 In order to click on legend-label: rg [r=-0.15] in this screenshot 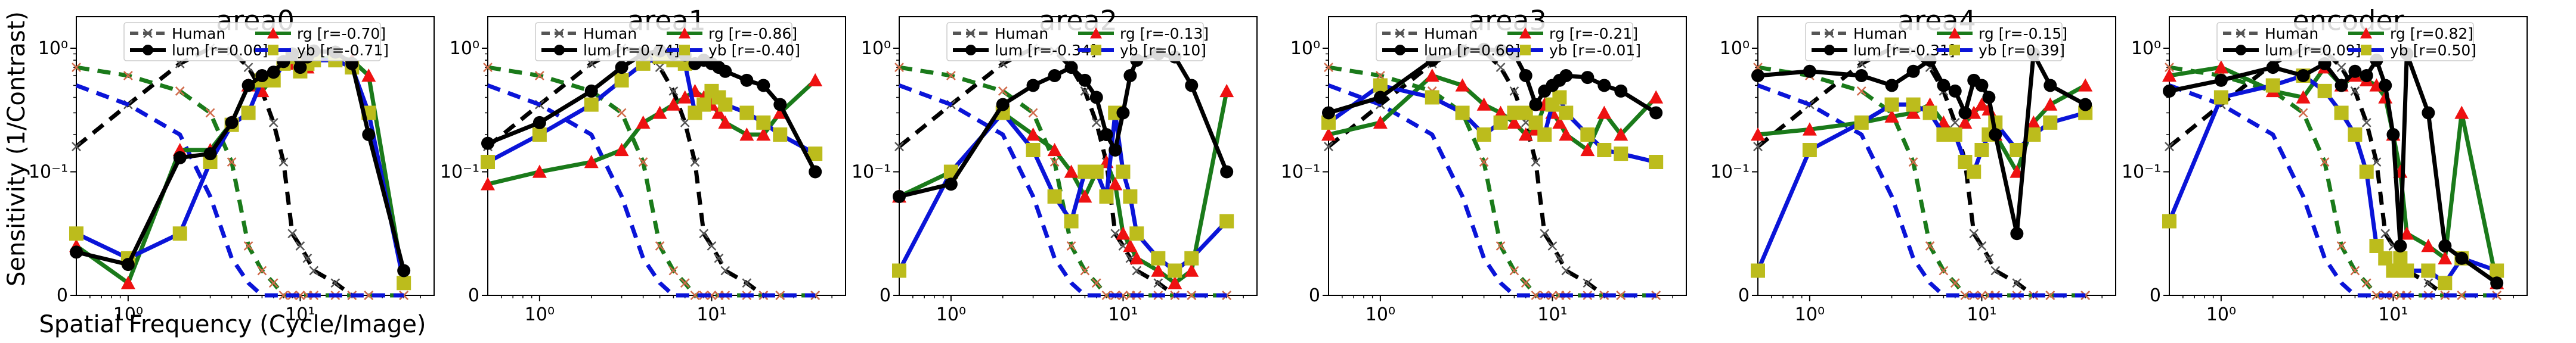, I will do `click(2023, 34)`.